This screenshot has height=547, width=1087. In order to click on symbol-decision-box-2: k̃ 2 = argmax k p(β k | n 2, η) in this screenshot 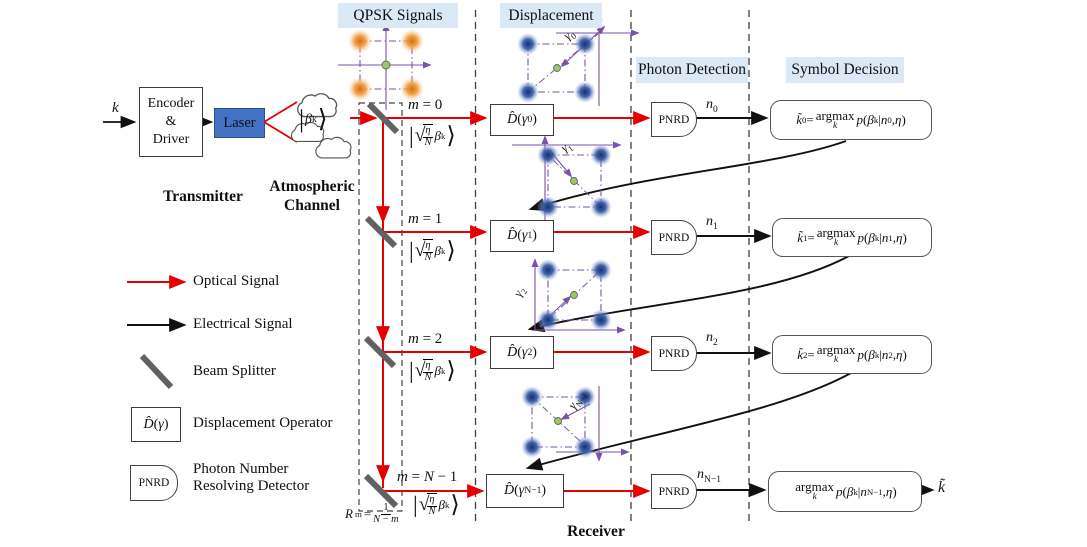, I will do `click(852, 354)`.